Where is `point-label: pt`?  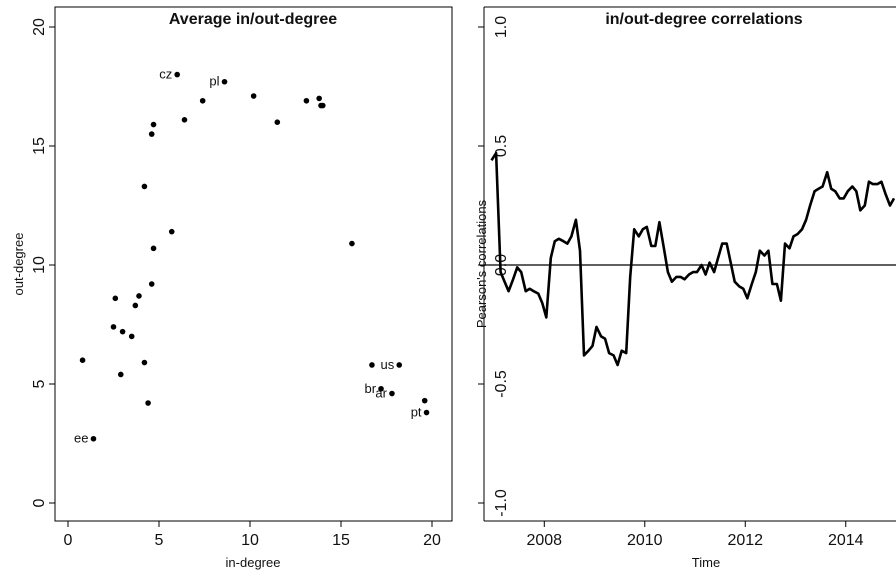
point-label: pt is located at coordinates (416, 412).